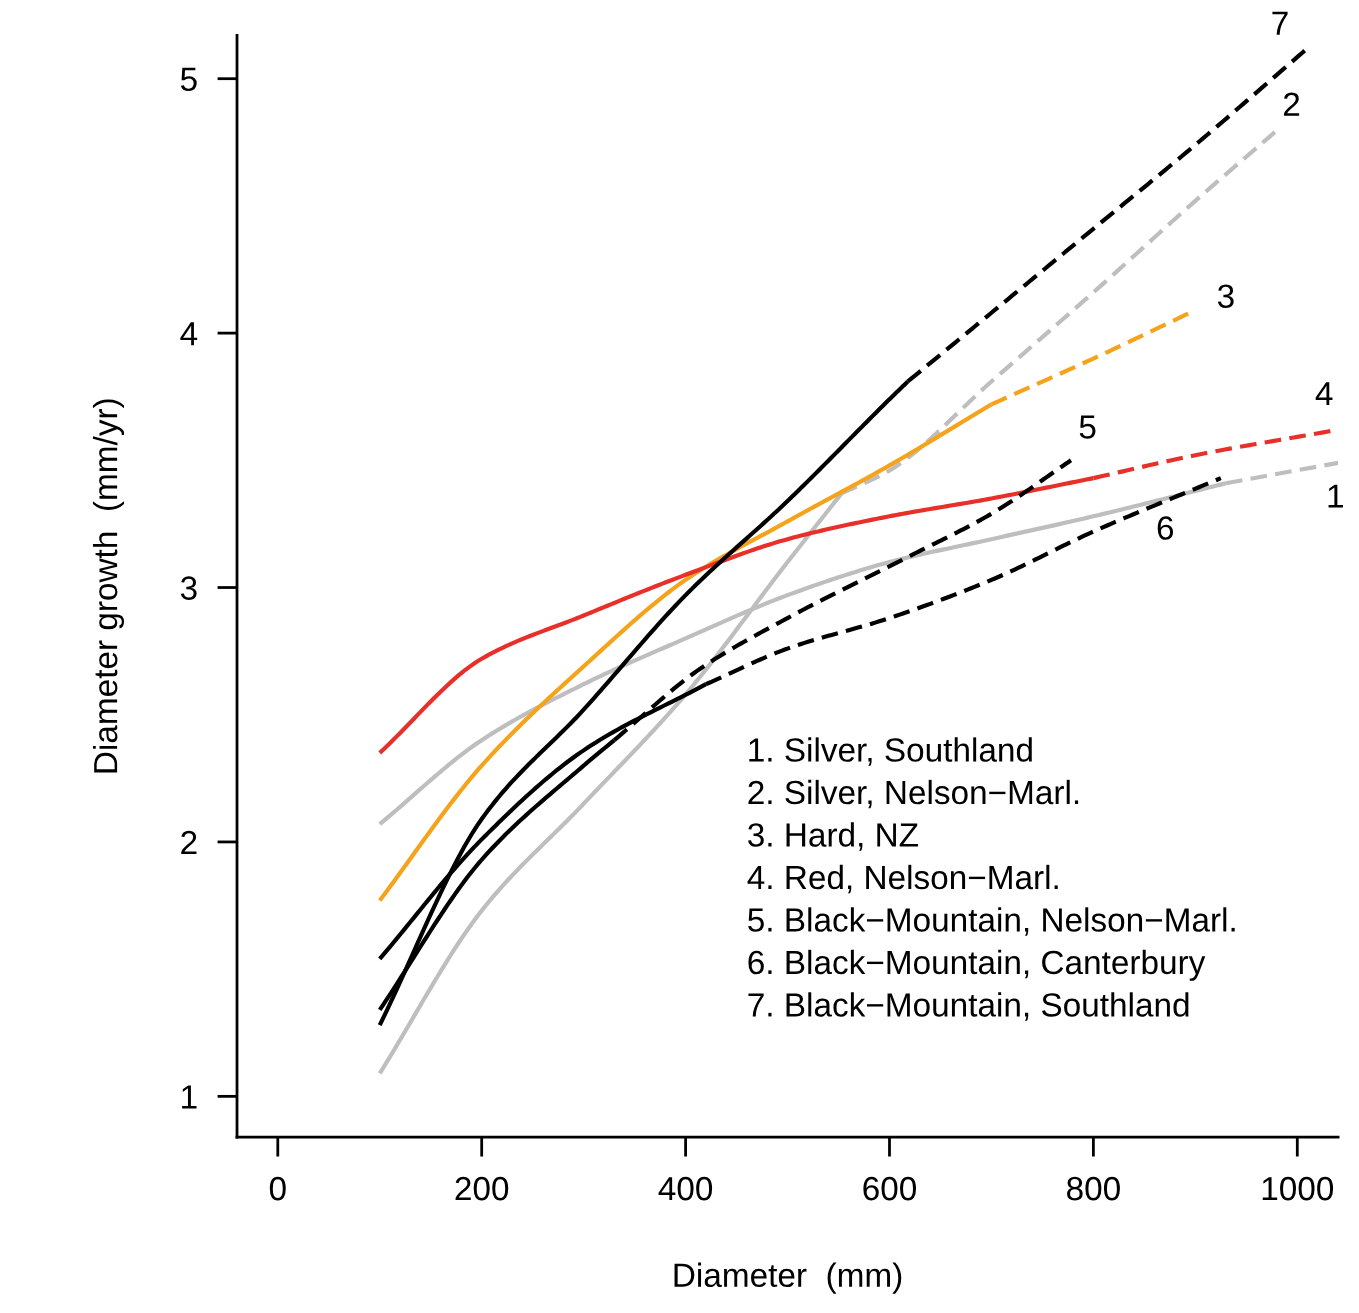 This screenshot has width=1359, height=1313. Describe the element at coordinates (977, 965) in the screenshot. I see `annotation: 6. Black−Mountain, Canterbury` at that location.